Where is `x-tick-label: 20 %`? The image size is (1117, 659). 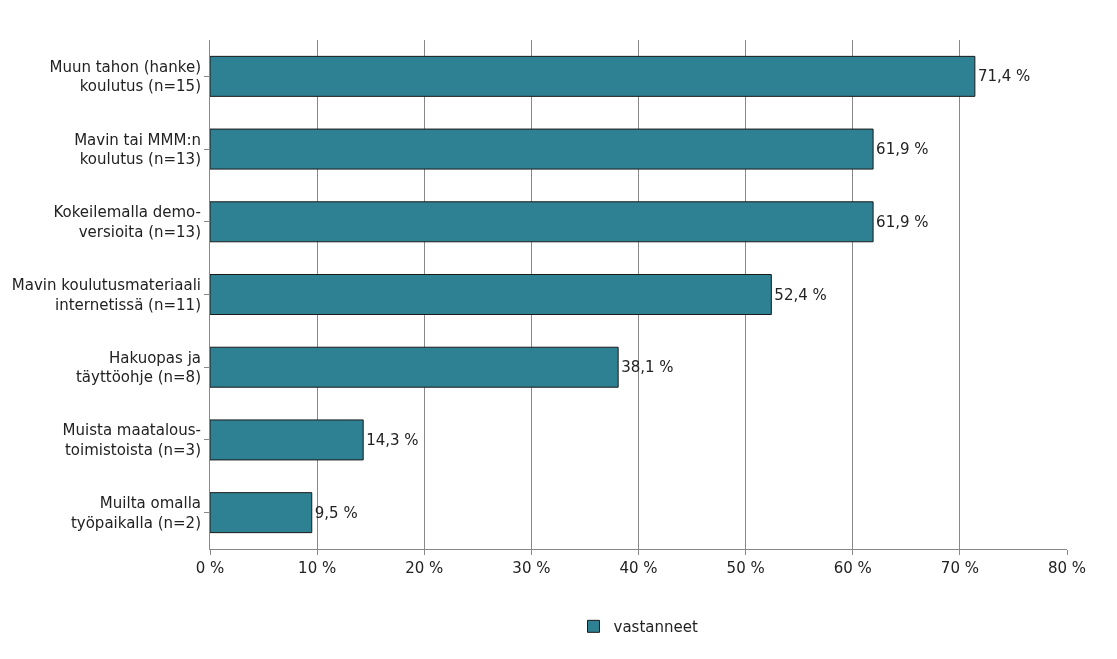
x-tick-label: 20 % is located at coordinates (424, 568).